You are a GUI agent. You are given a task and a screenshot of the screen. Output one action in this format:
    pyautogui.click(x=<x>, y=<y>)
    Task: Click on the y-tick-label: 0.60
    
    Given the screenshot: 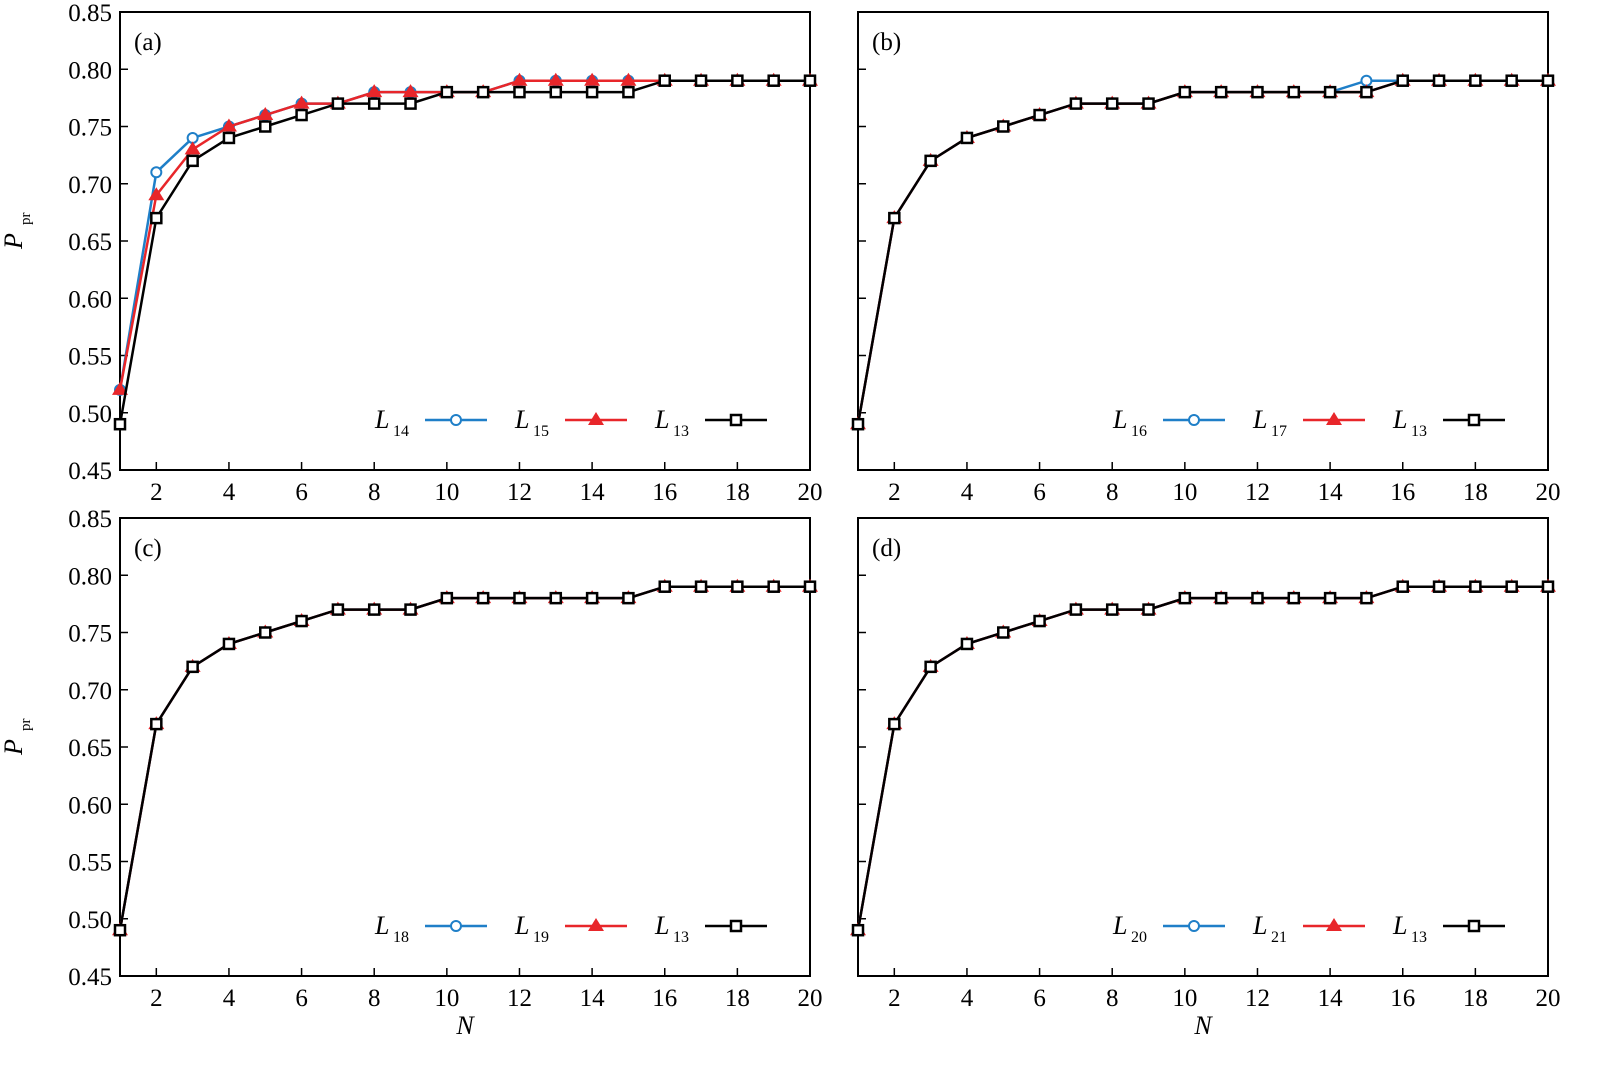 What is the action you would take?
    pyautogui.click(x=90, y=299)
    